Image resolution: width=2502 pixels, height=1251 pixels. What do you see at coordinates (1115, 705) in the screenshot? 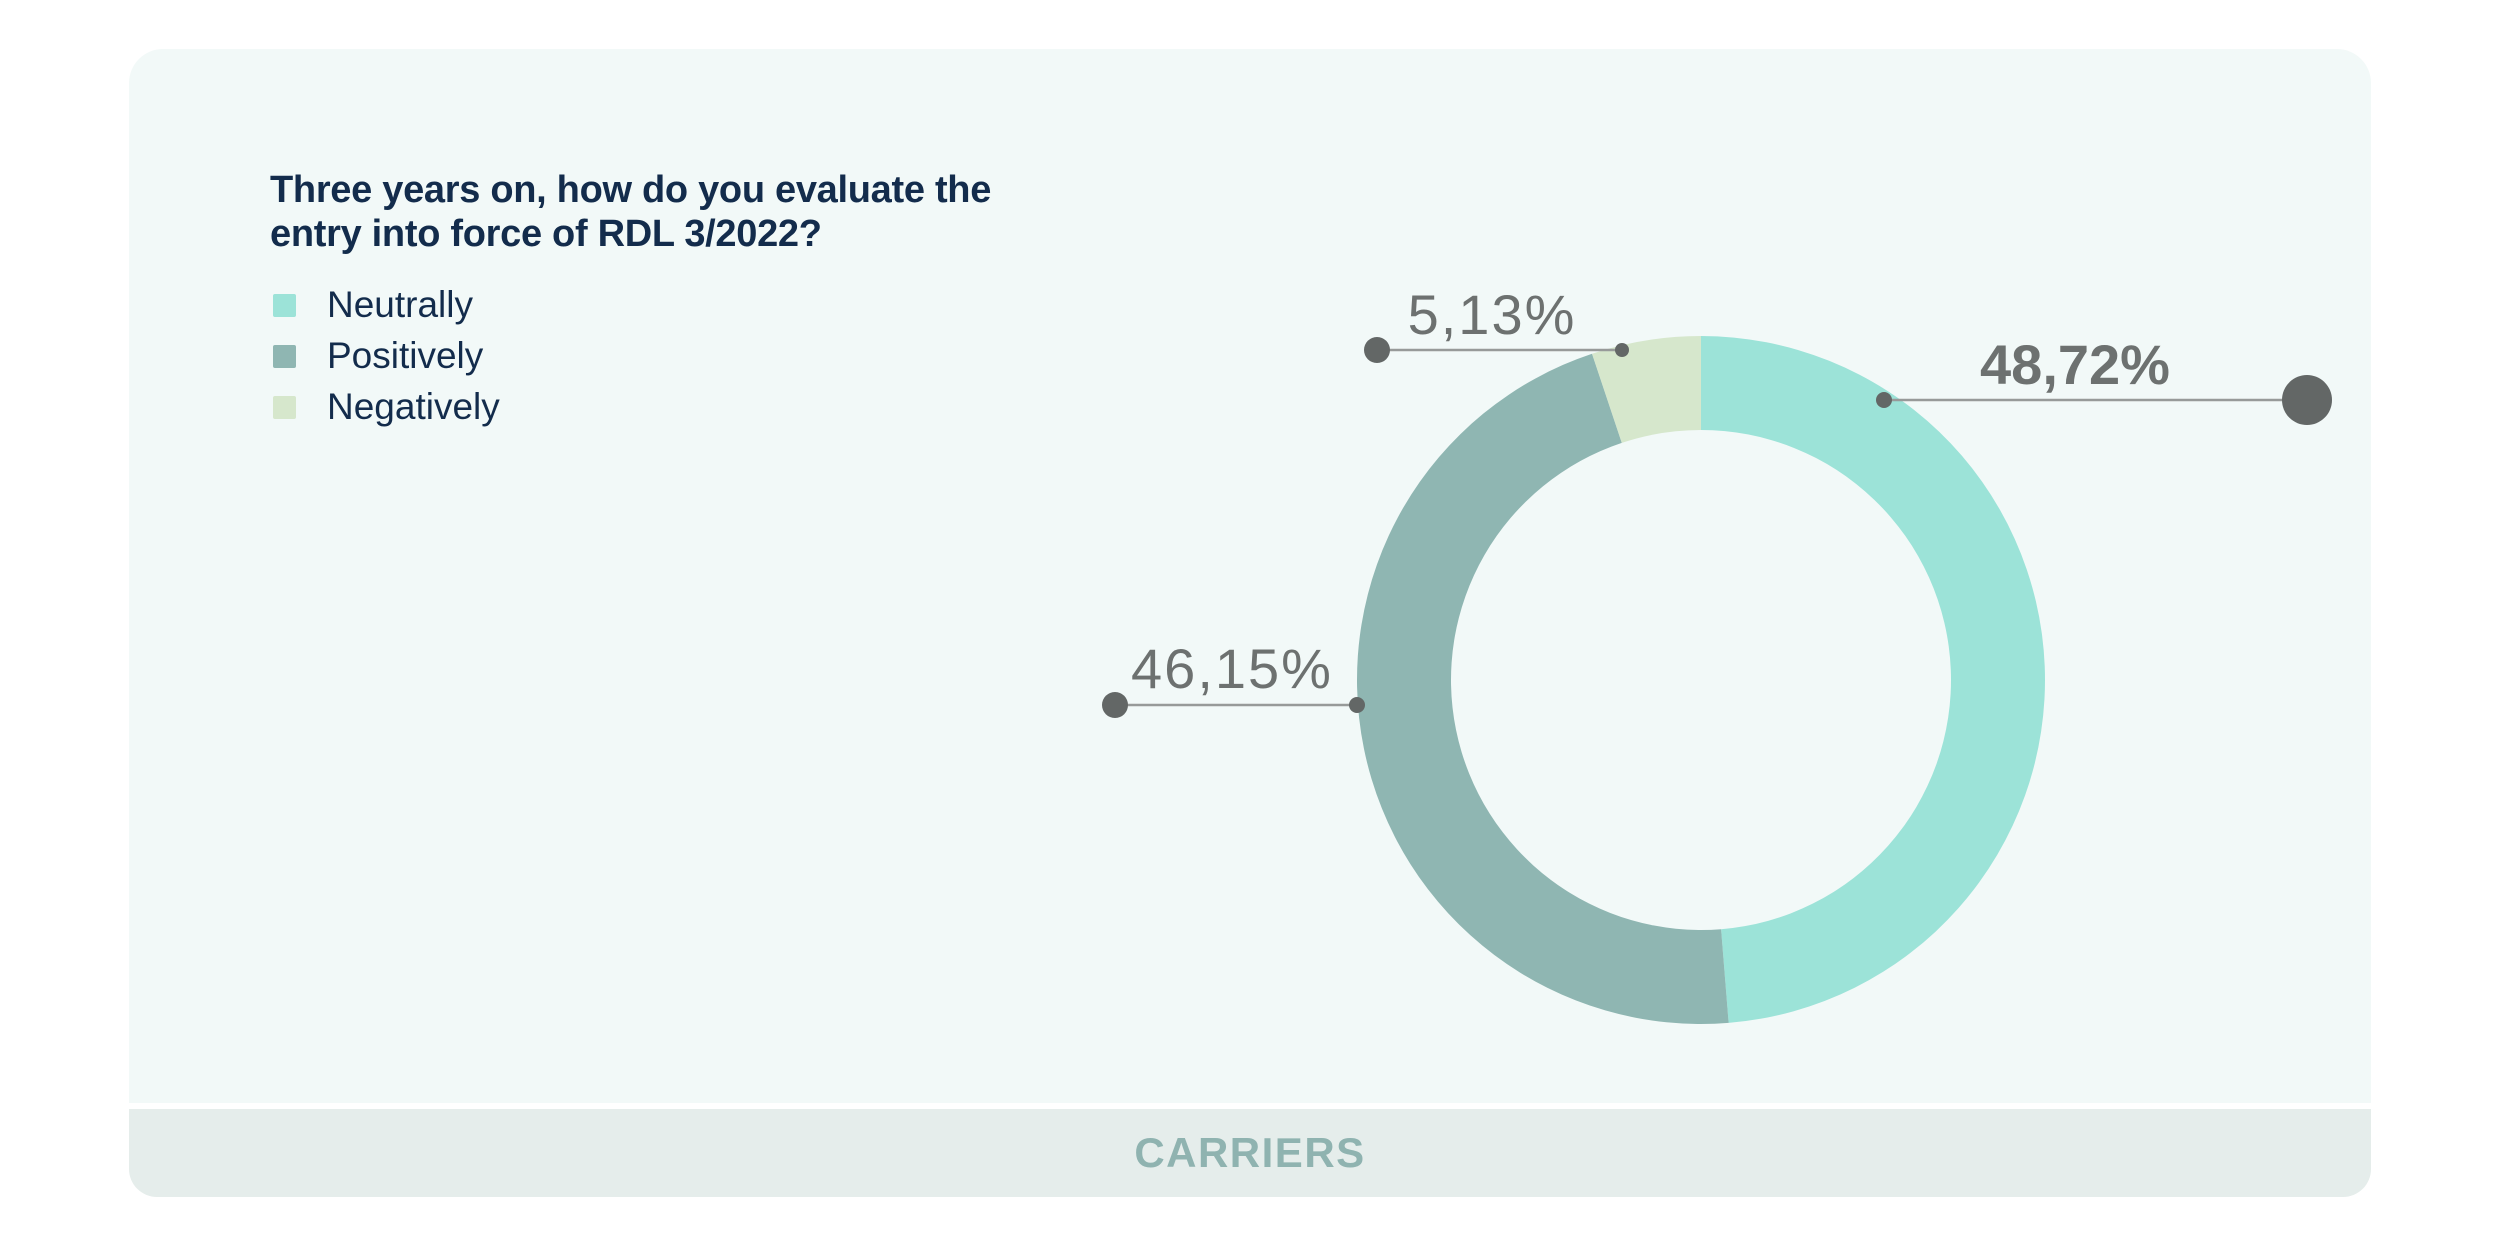
I see `callout-big-dot-positively` at bounding box center [1115, 705].